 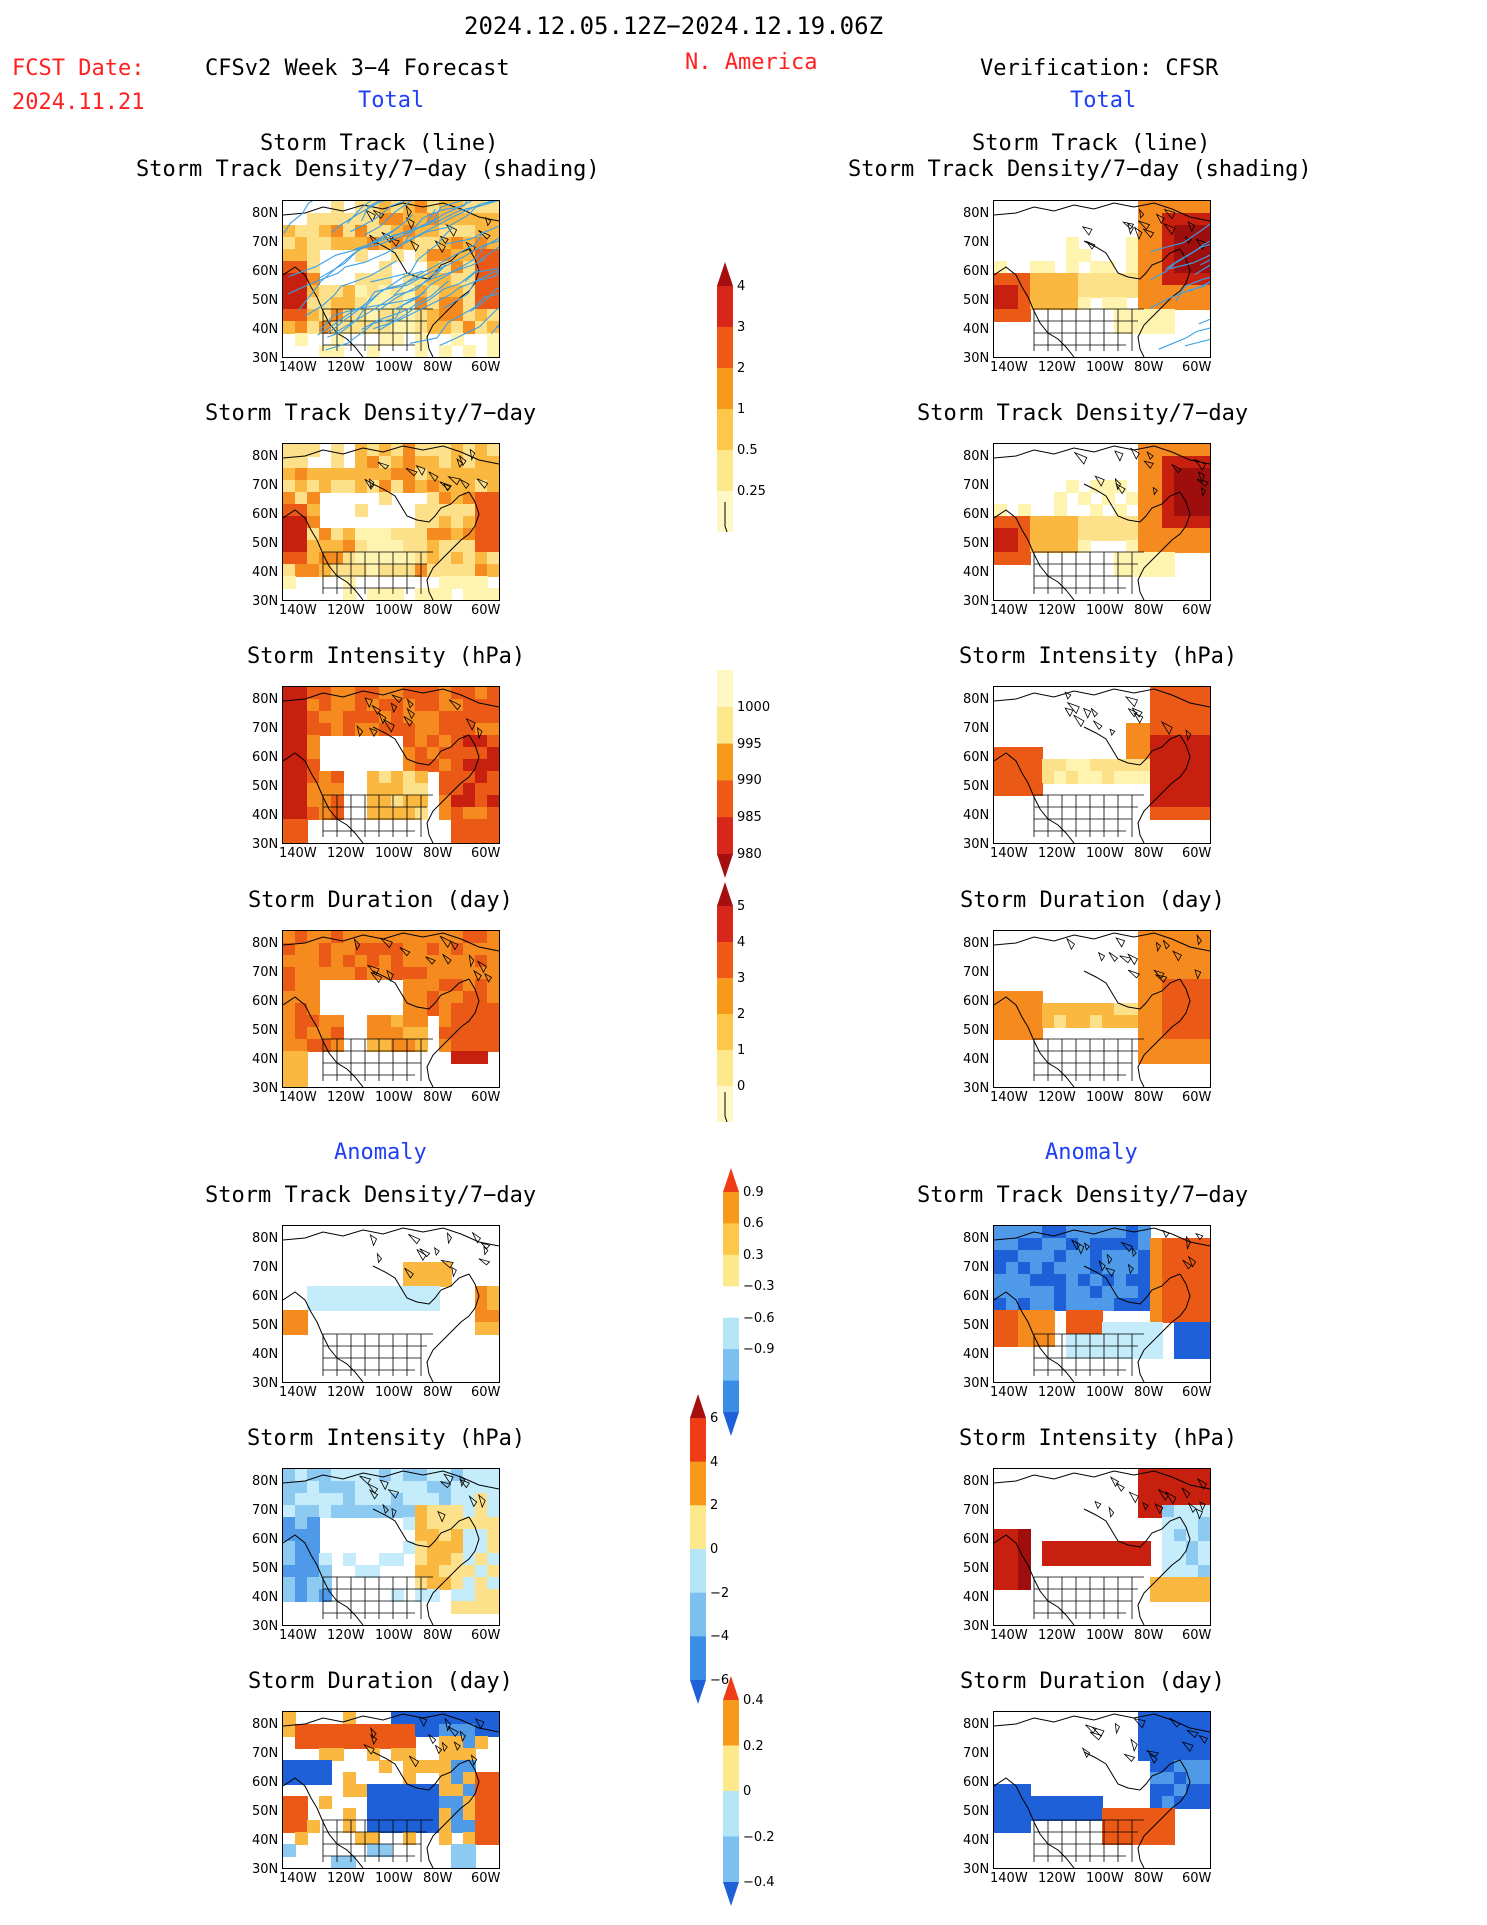 I want to click on lon-tick-label: 140W, so click(x=1009, y=1392).